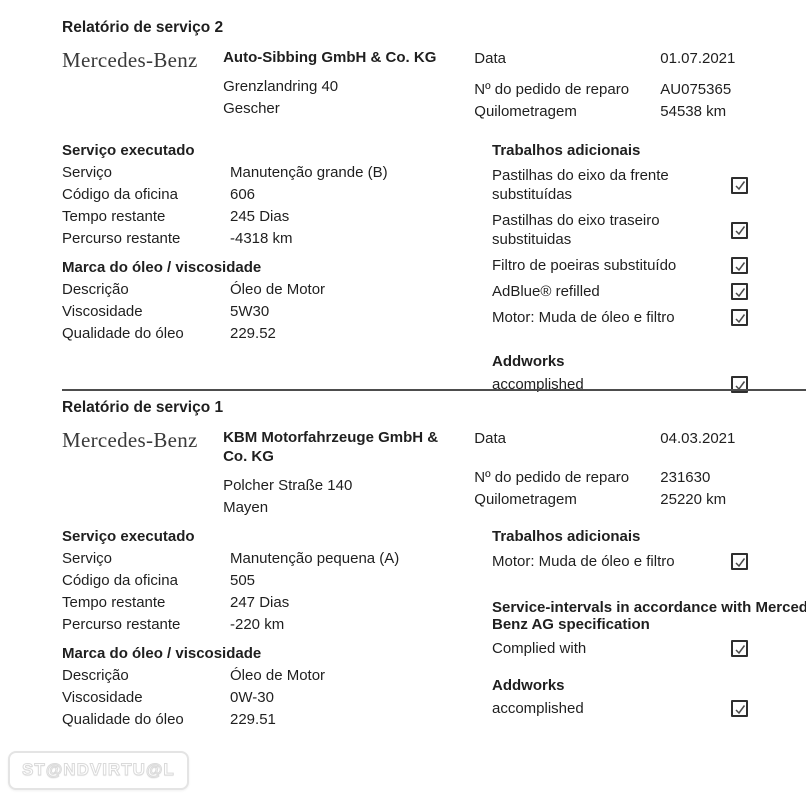 This screenshot has width=806, height=800. I want to click on standvirtual-watermark: ST@NDVIRTU@L, so click(98, 770).